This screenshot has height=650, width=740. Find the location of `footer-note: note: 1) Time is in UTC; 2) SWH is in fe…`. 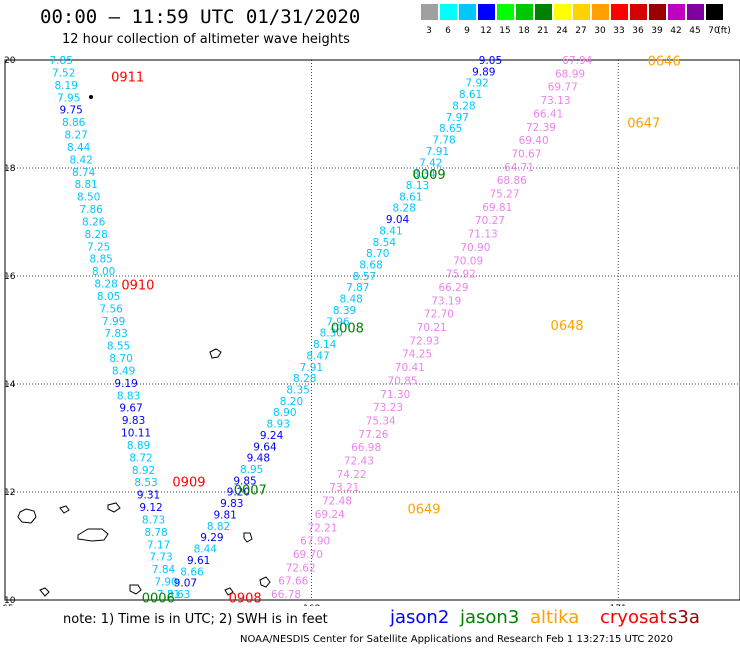

footer-note: note: 1) Time is in UTC; 2) SWH is in fe… is located at coordinates (195, 619).